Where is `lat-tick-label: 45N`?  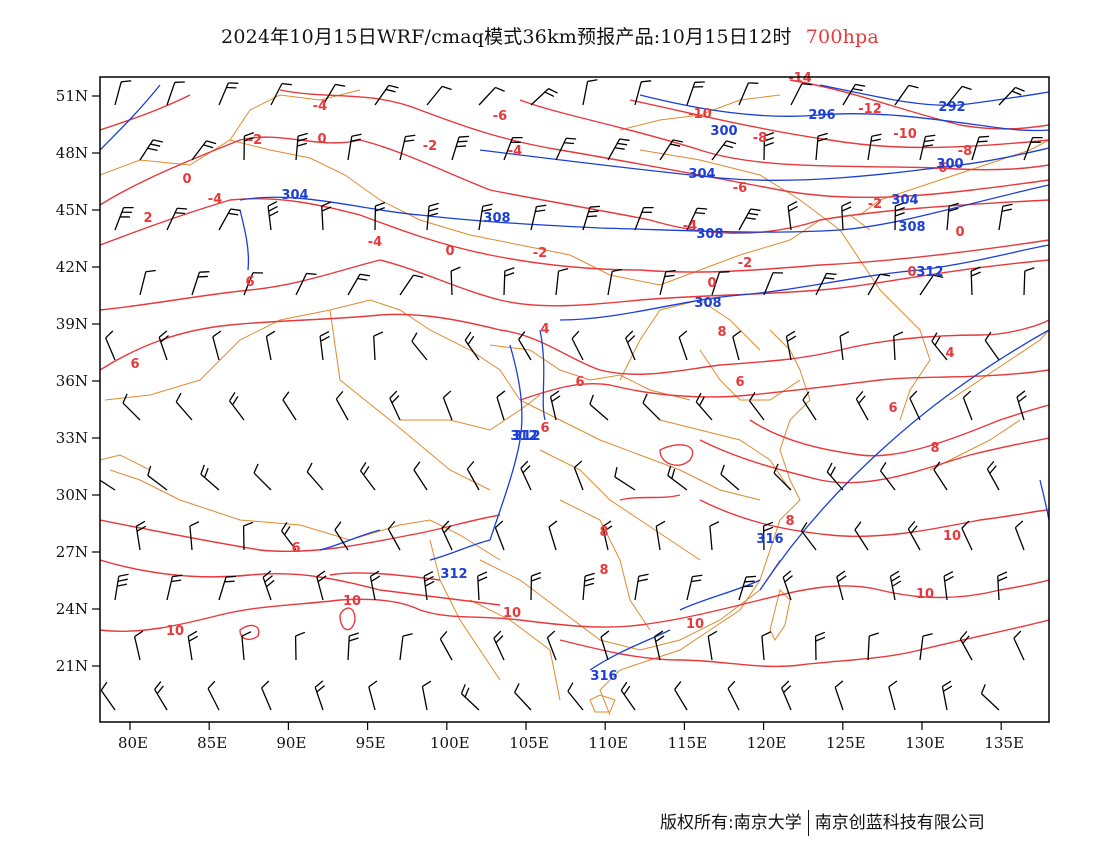 lat-tick-label: 45N is located at coordinates (72, 210).